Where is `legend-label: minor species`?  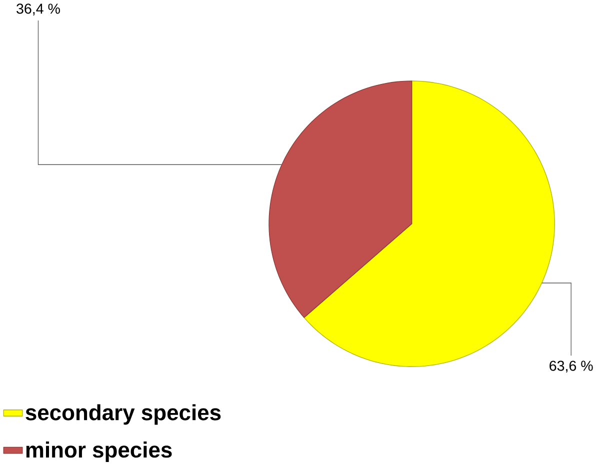 legend-label: minor species is located at coordinates (99, 452).